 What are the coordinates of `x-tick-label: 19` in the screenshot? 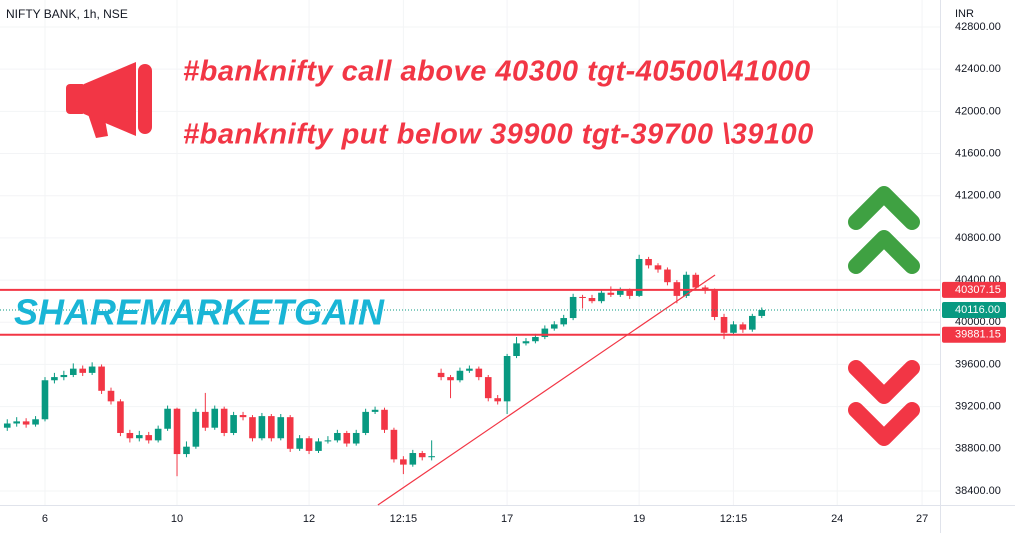 It's located at (639, 519).